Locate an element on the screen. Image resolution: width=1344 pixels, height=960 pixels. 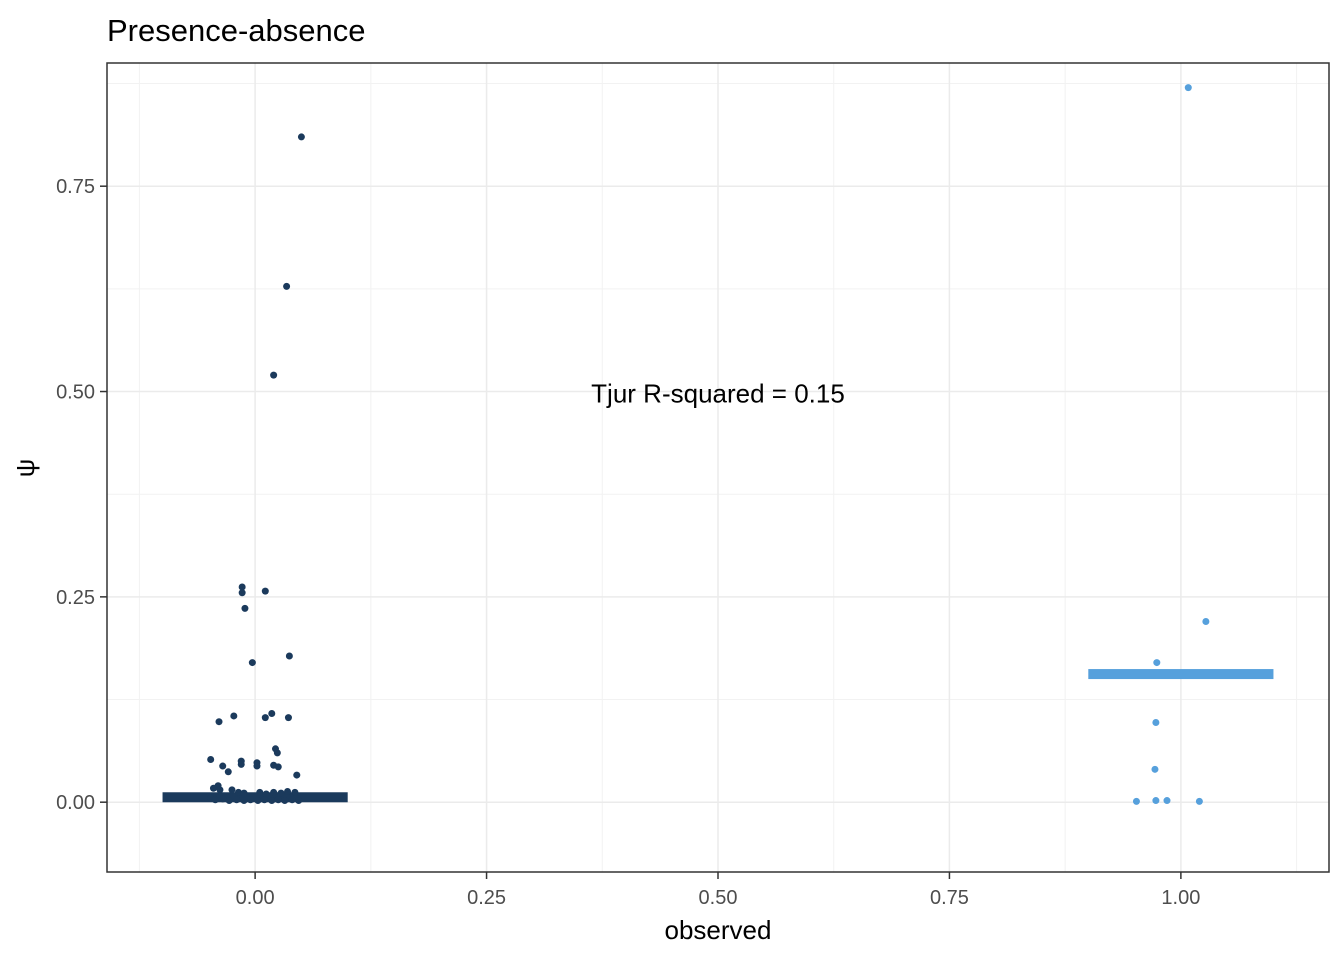
y-tick-label: 0.75 is located at coordinates (75, 187).